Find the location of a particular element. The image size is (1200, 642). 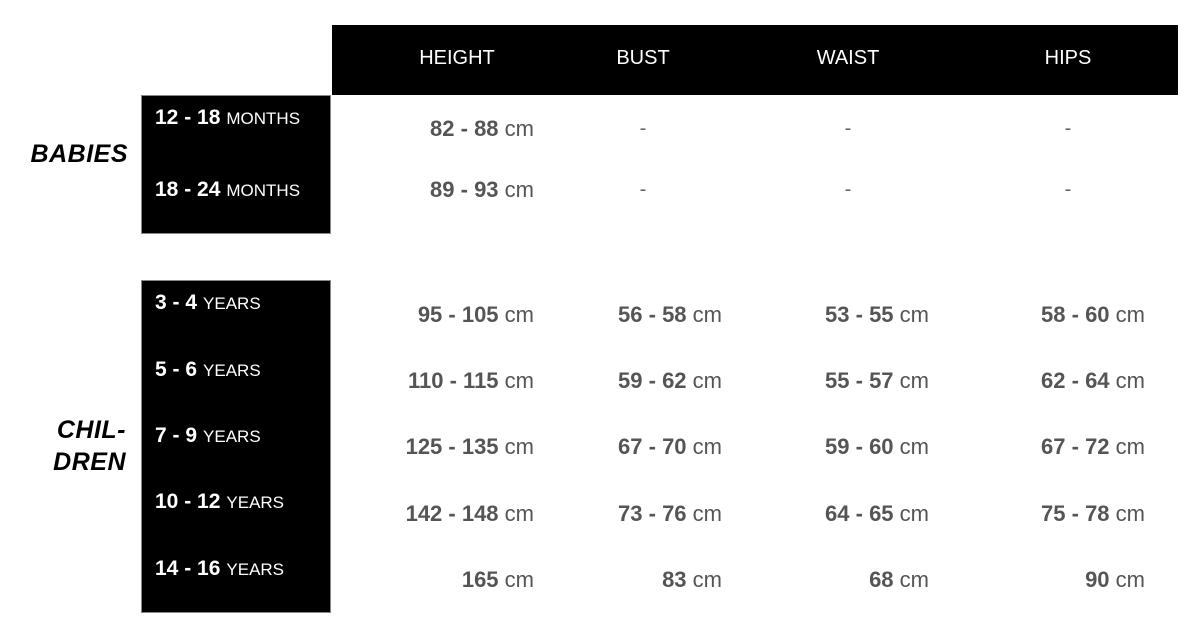

waist-value: 55 - 57 cm is located at coordinates (877, 381).